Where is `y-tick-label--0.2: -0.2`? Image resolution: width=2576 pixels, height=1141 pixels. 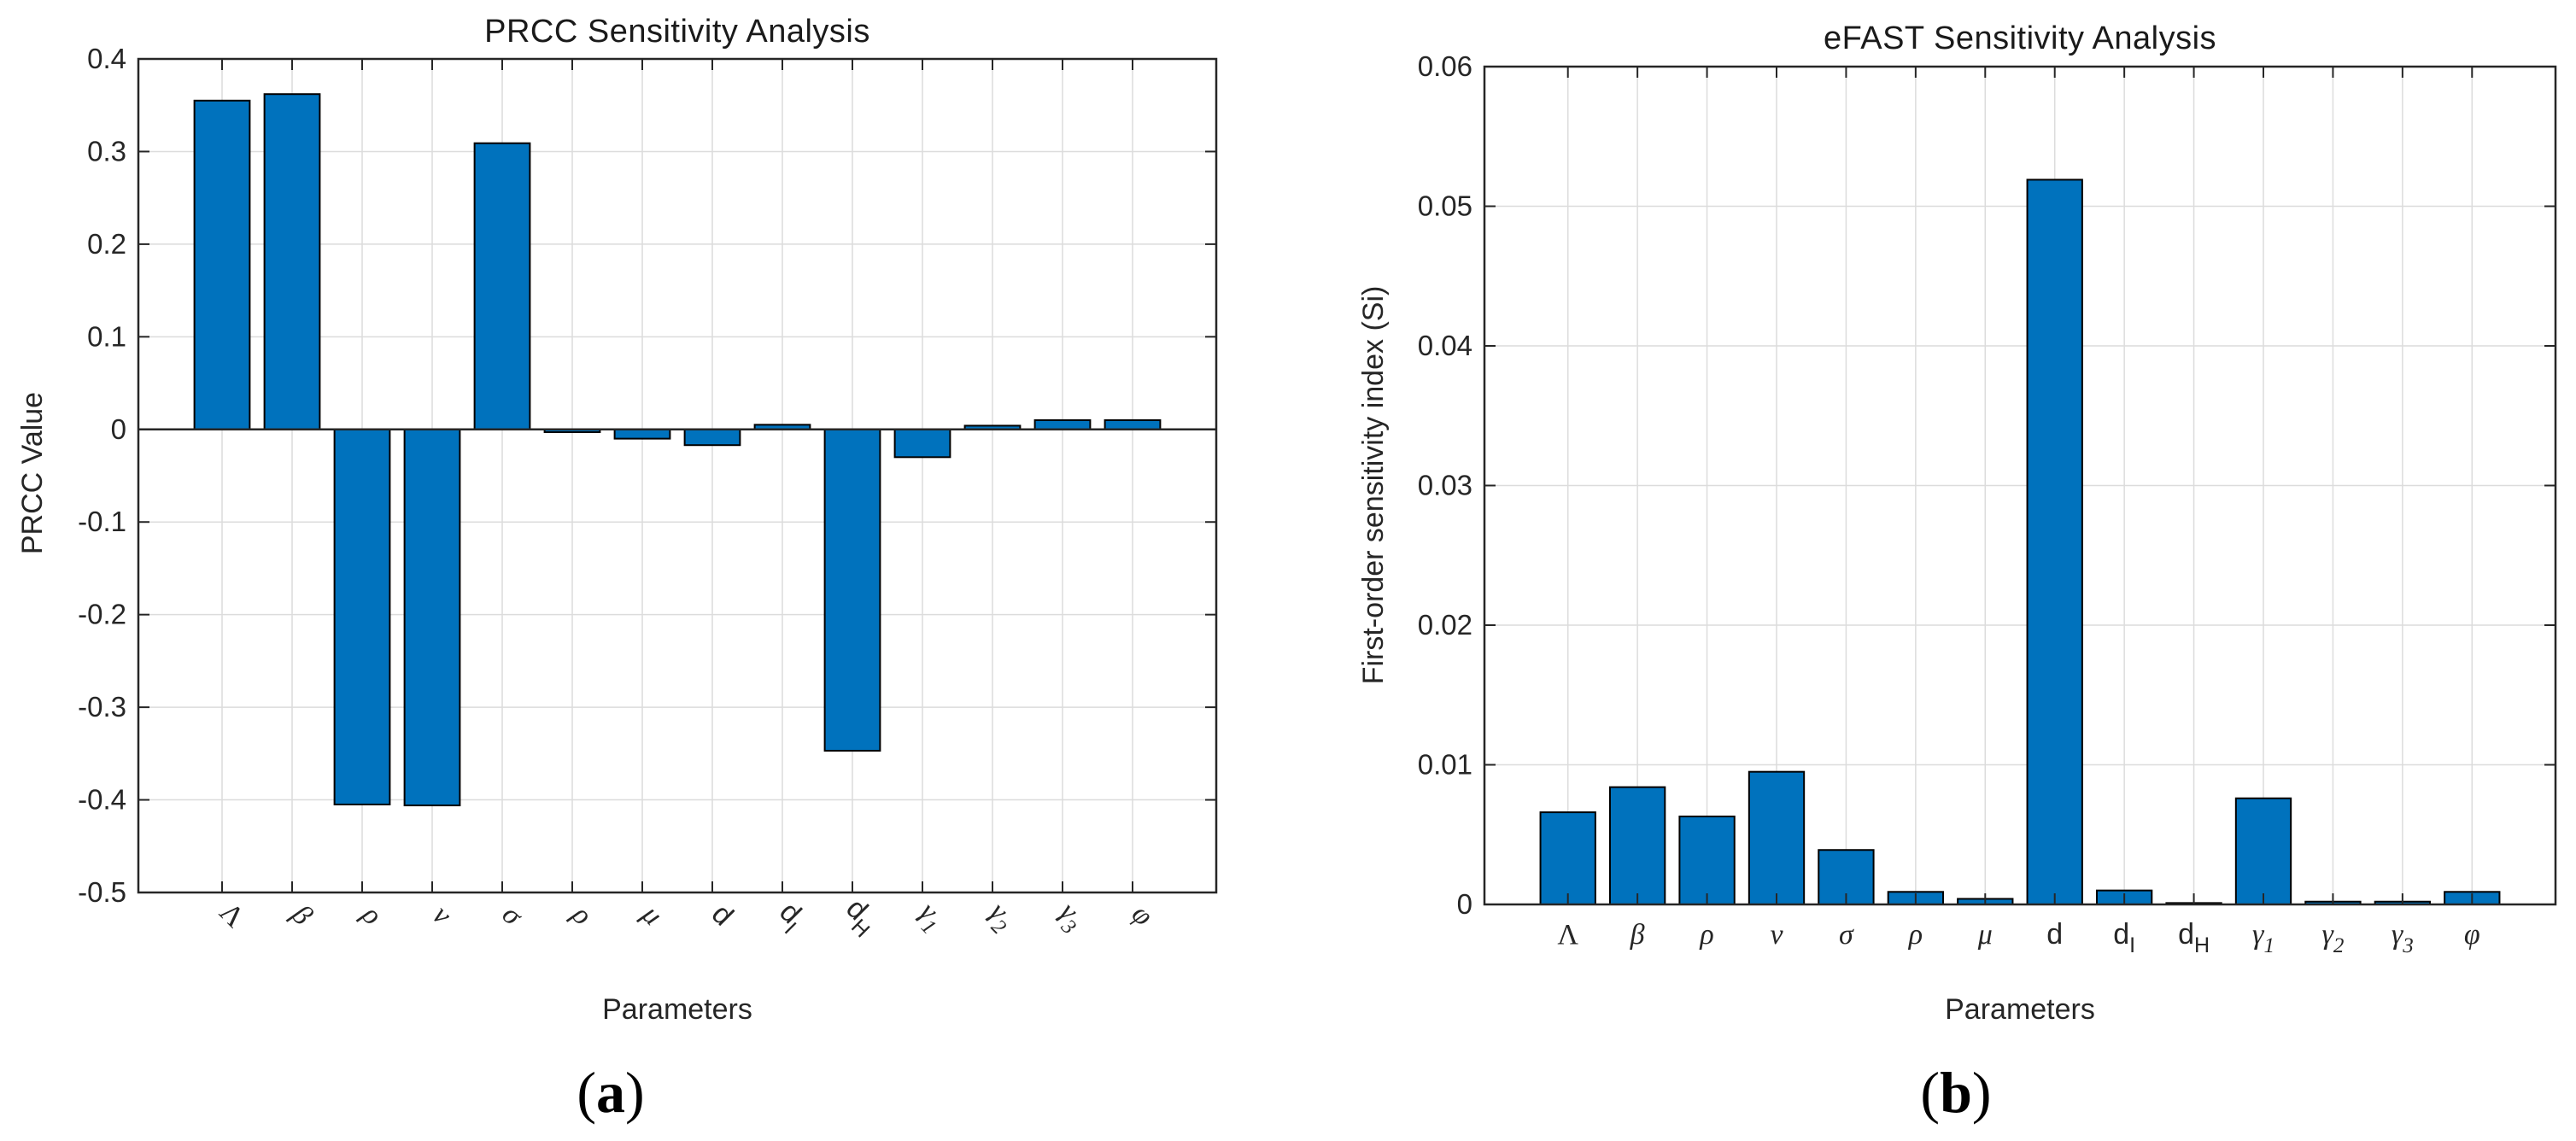
y-tick-label--0.2: -0.2 is located at coordinates (102, 614).